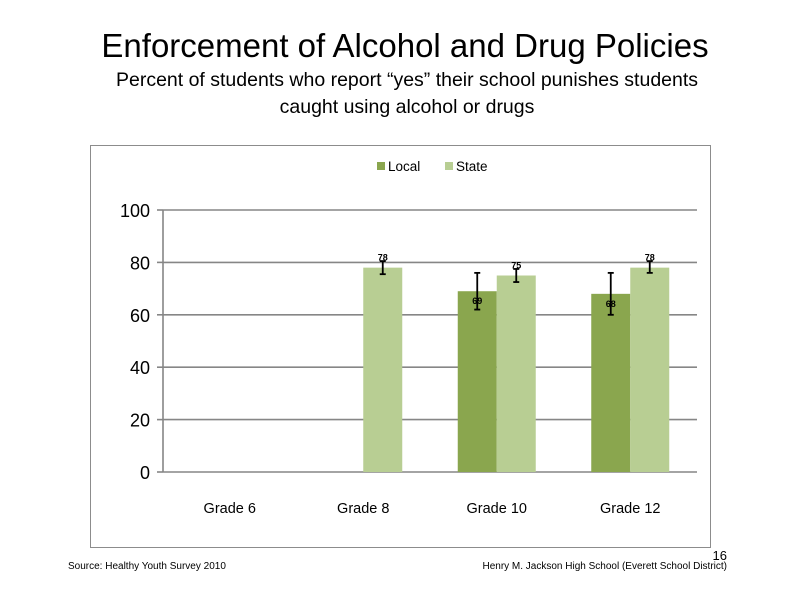  What do you see at coordinates (381, 166) in the screenshot?
I see `legend-swatch-local` at bounding box center [381, 166].